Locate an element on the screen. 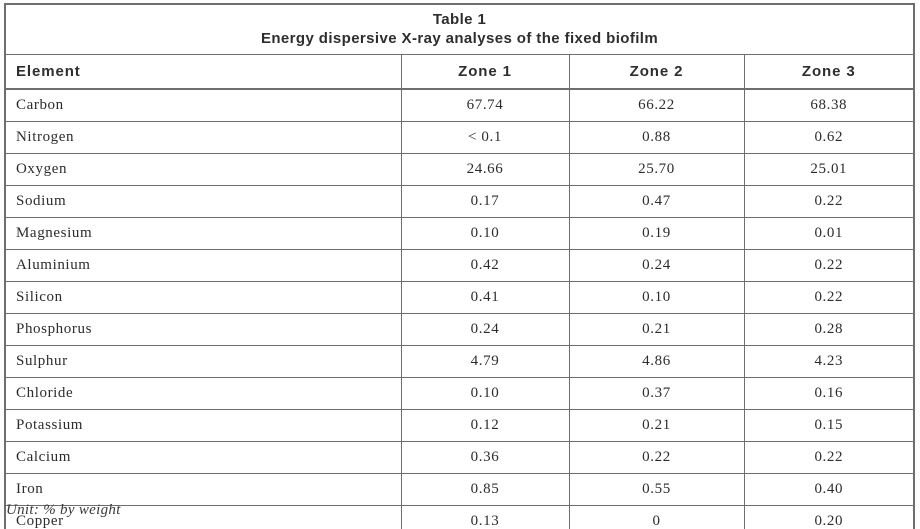 The image size is (920, 529). table-row: Copper 0.13 0 0.20 is located at coordinates (459, 517).